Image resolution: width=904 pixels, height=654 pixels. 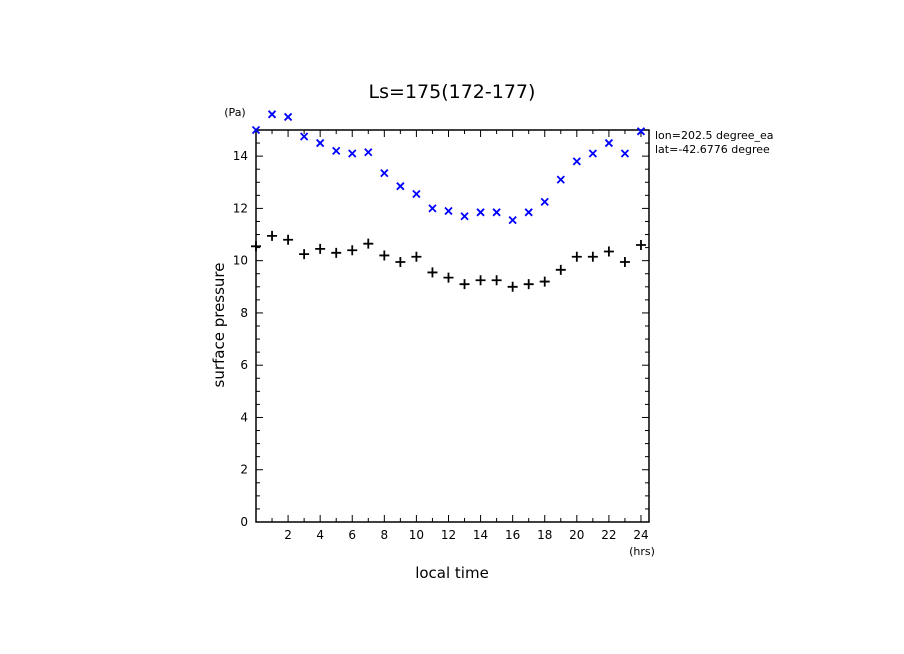 What do you see at coordinates (320, 535) in the screenshot?
I see `x-tick-label: 4` at bounding box center [320, 535].